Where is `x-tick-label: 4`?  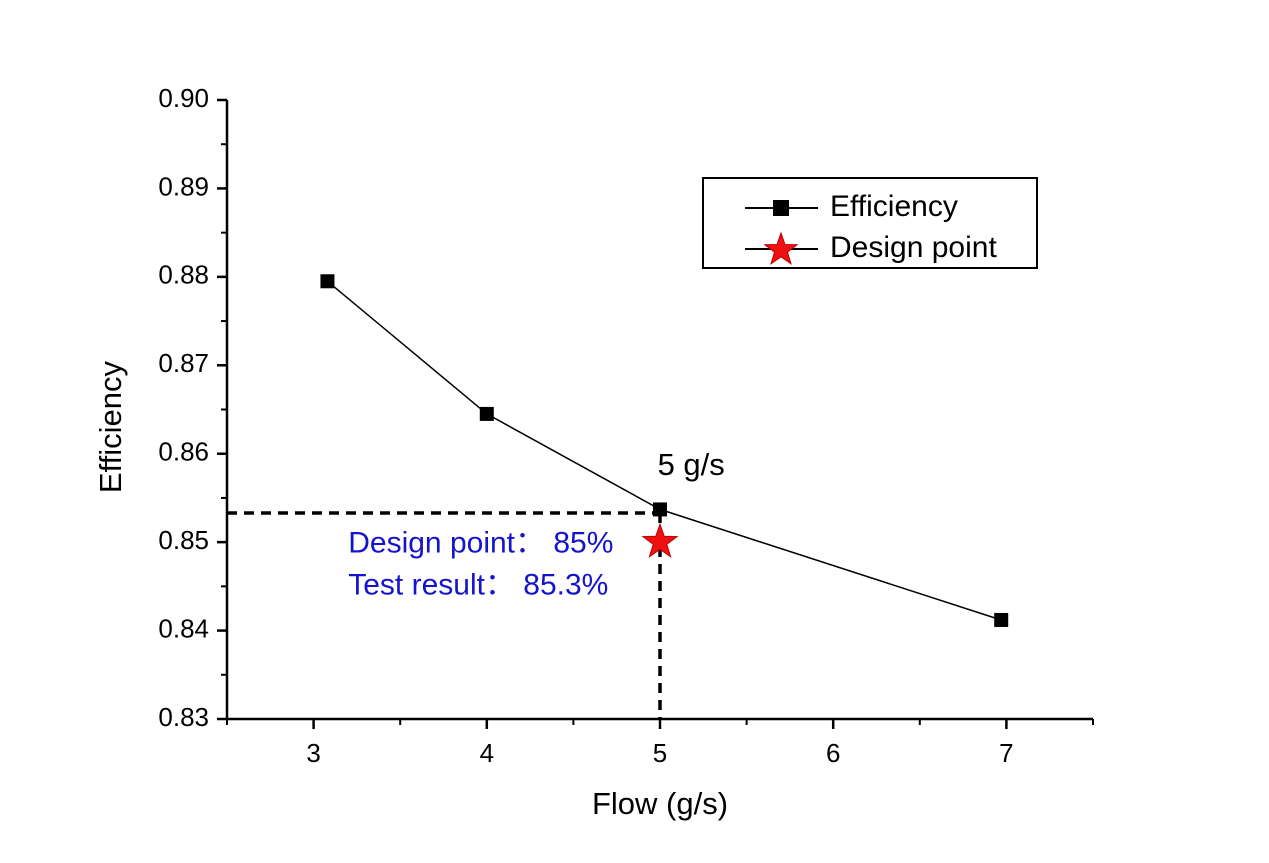
x-tick-label: 4 is located at coordinates (487, 753).